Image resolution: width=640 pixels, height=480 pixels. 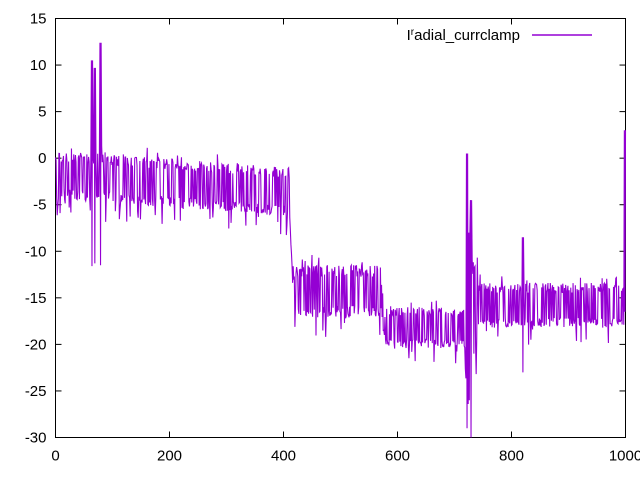 What do you see at coordinates (42, 112) in the screenshot?
I see `y-tick-label: 5` at bounding box center [42, 112].